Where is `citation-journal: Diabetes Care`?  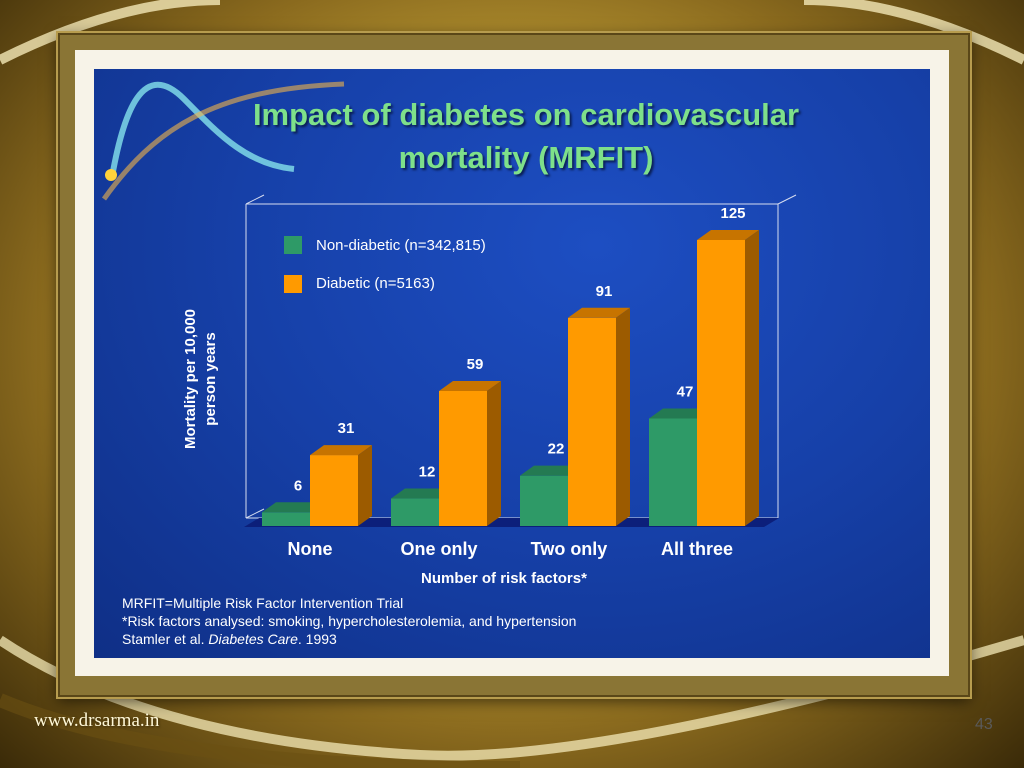
citation-journal: Diabetes Care is located at coordinates (253, 639).